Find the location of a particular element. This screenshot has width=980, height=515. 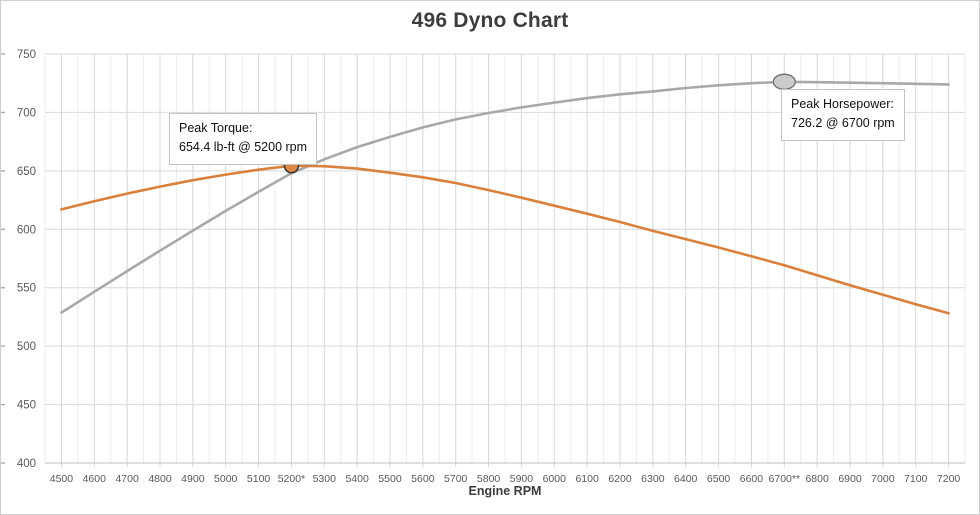

peak-horsepower-marker is located at coordinates (784, 81).